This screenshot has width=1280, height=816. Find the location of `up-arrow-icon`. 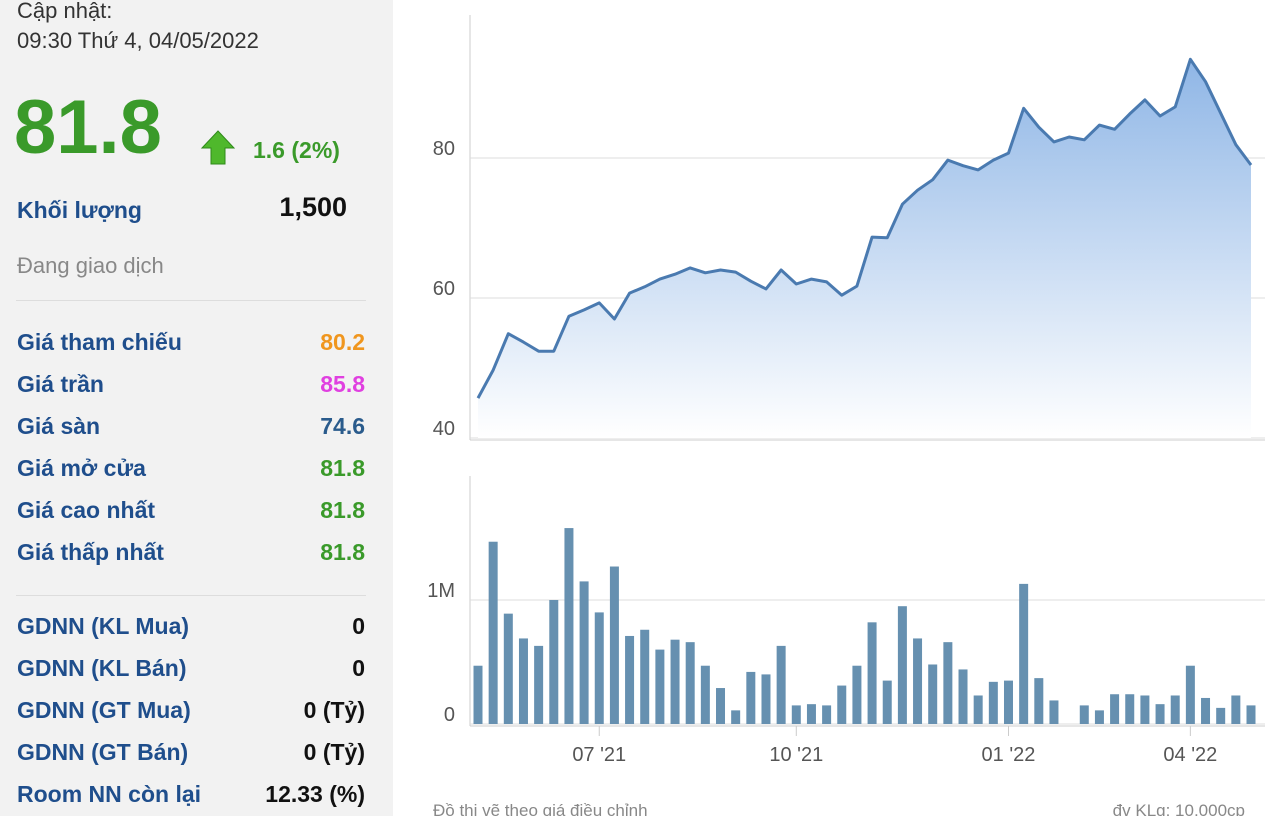

up-arrow-icon is located at coordinates (218, 147).